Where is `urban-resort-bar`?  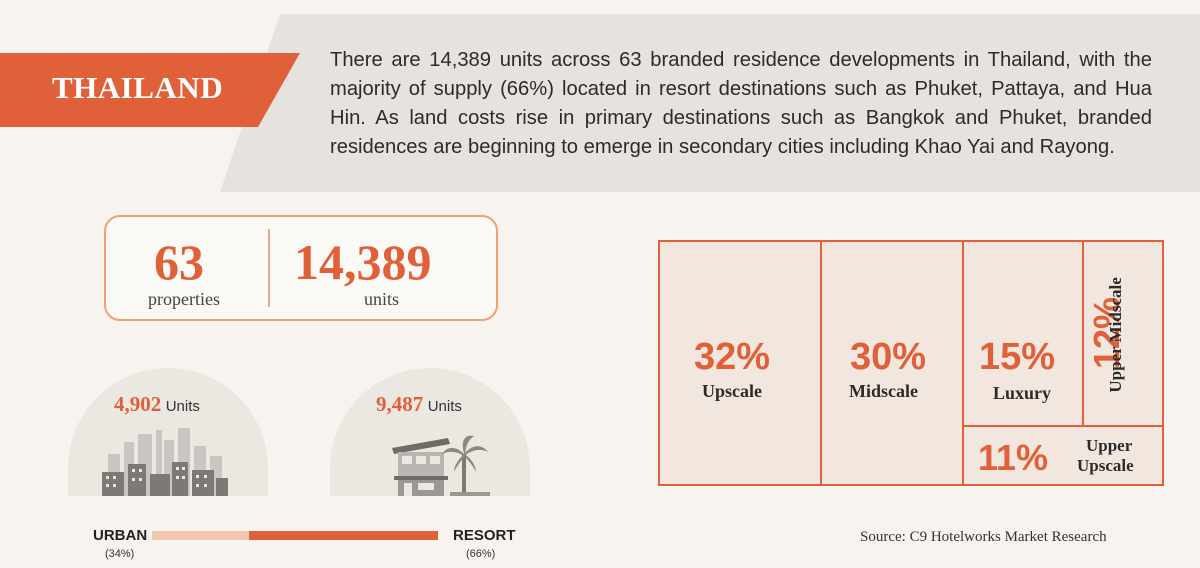 urban-resort-bar is located at coordinates (295, 535).